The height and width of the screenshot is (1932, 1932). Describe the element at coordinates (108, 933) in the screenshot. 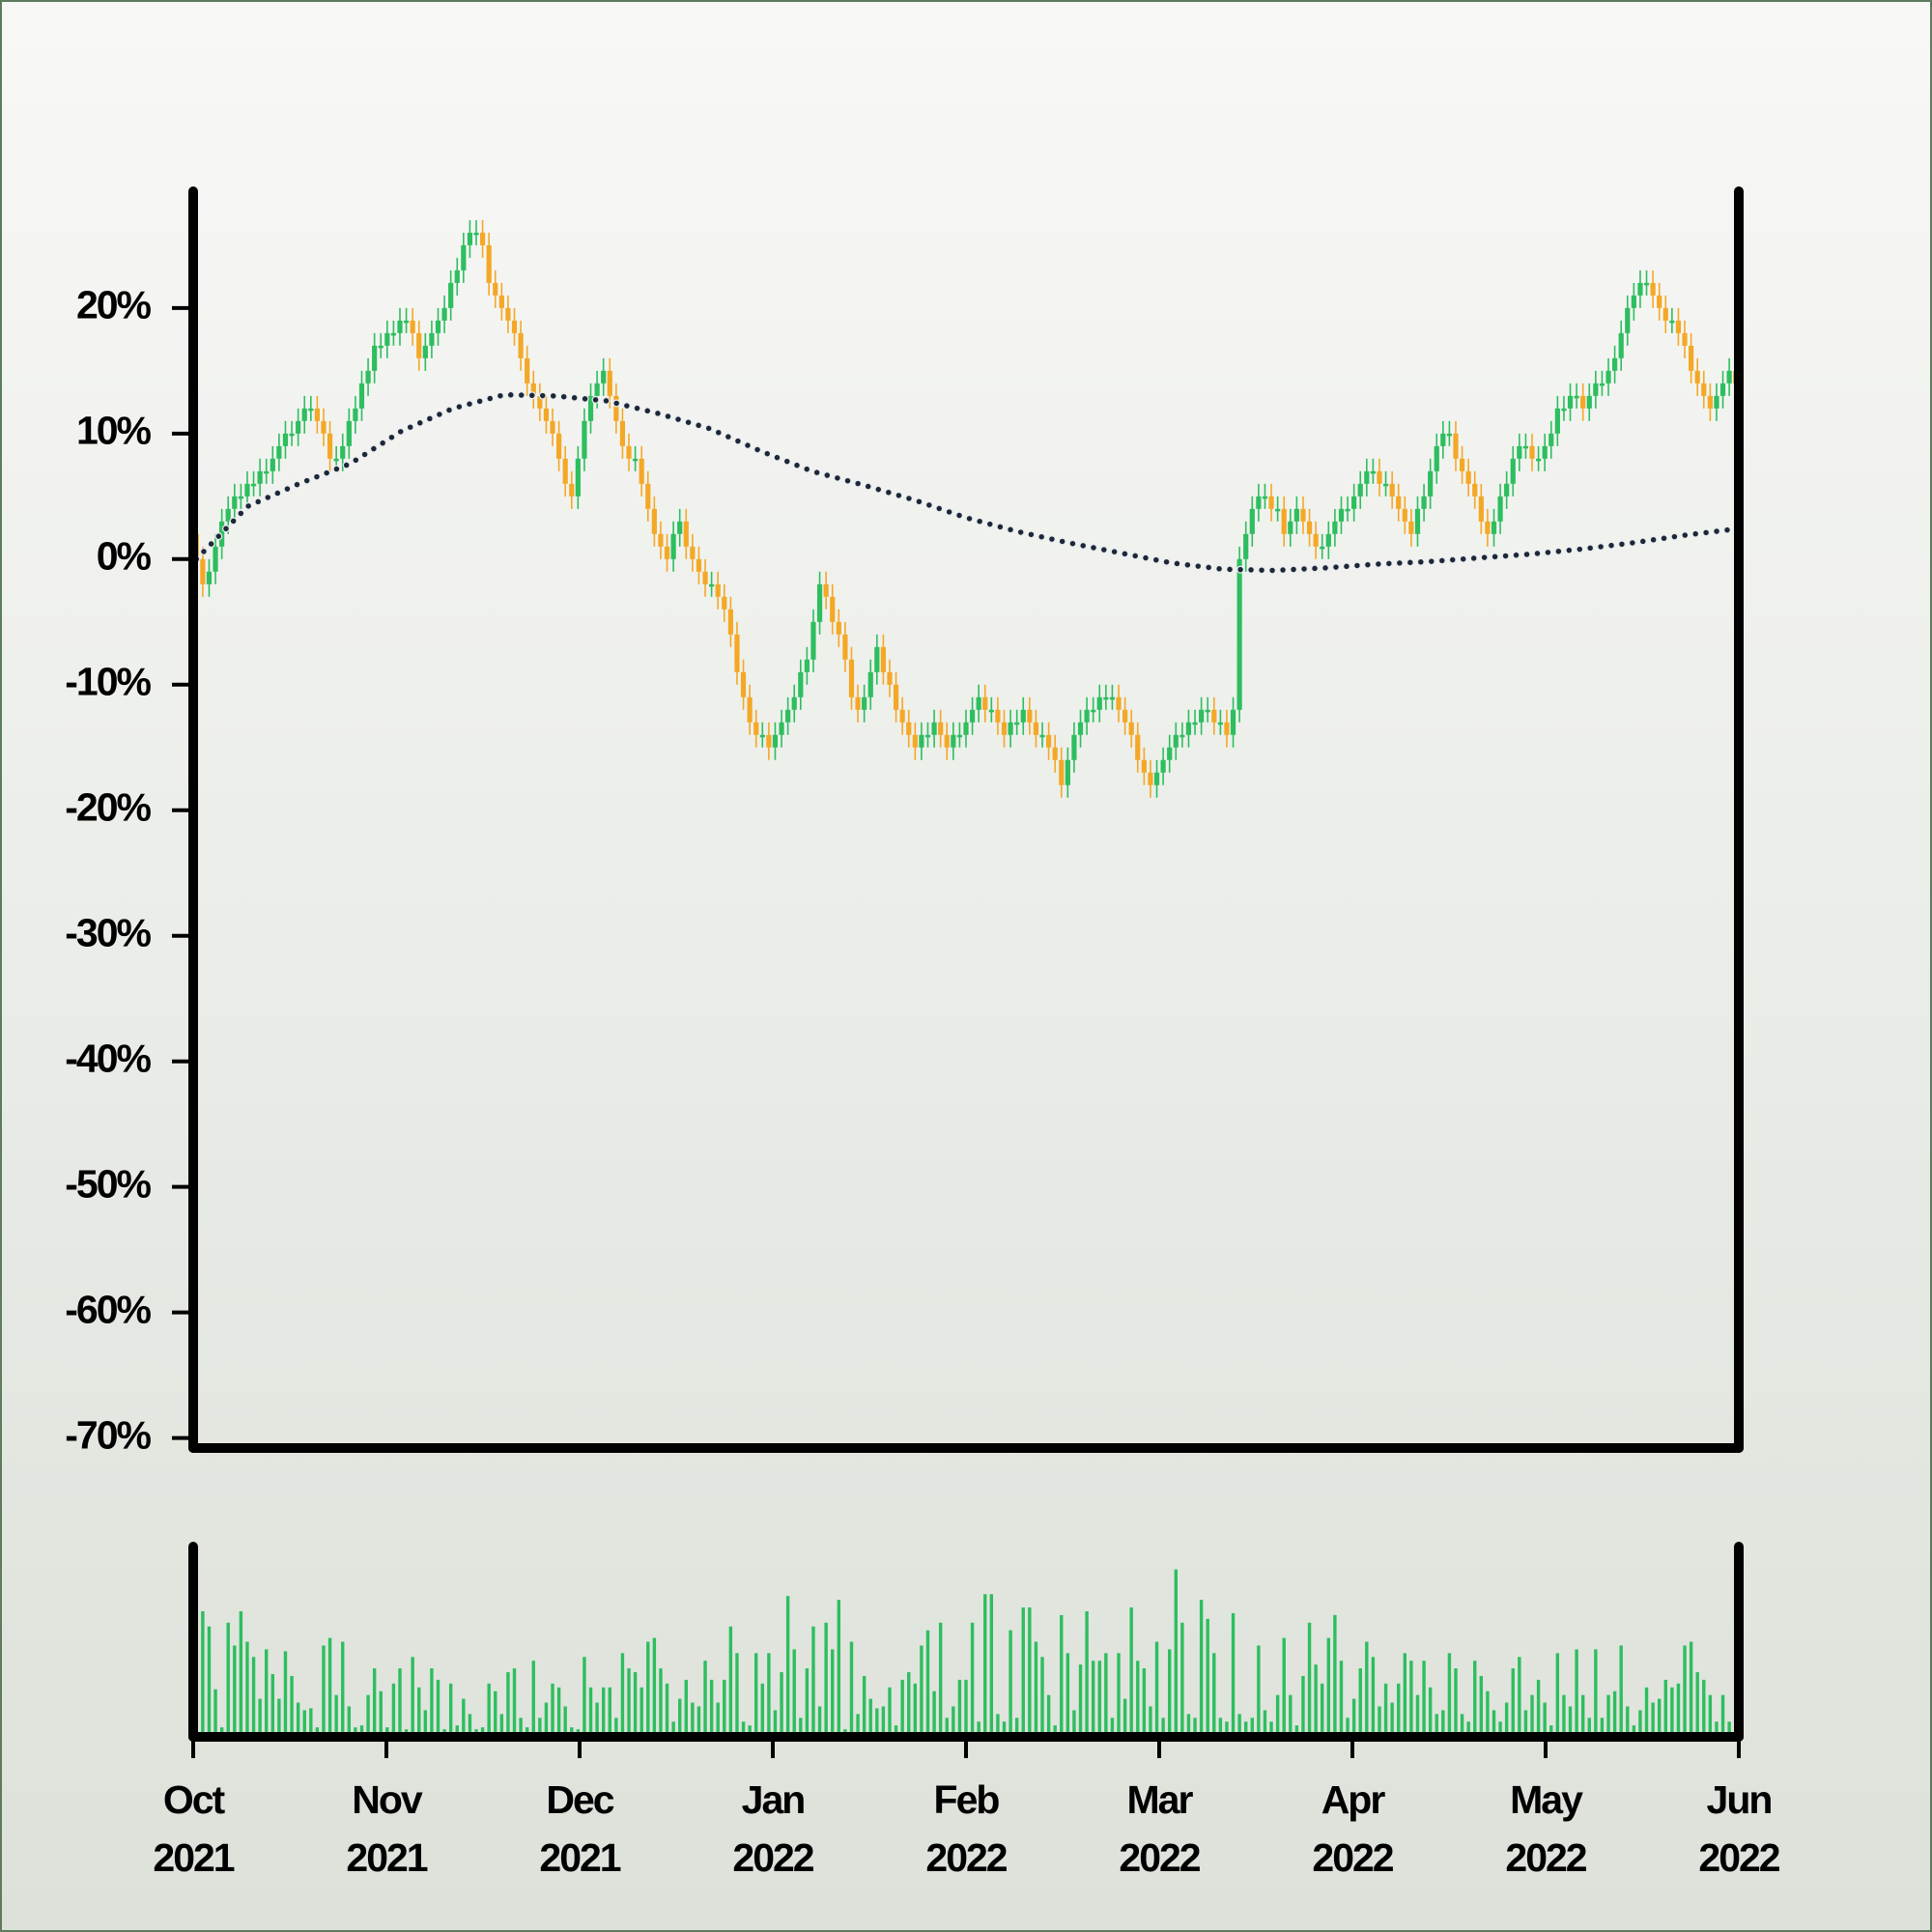

I see `y-tick-label: -30%` at that location.